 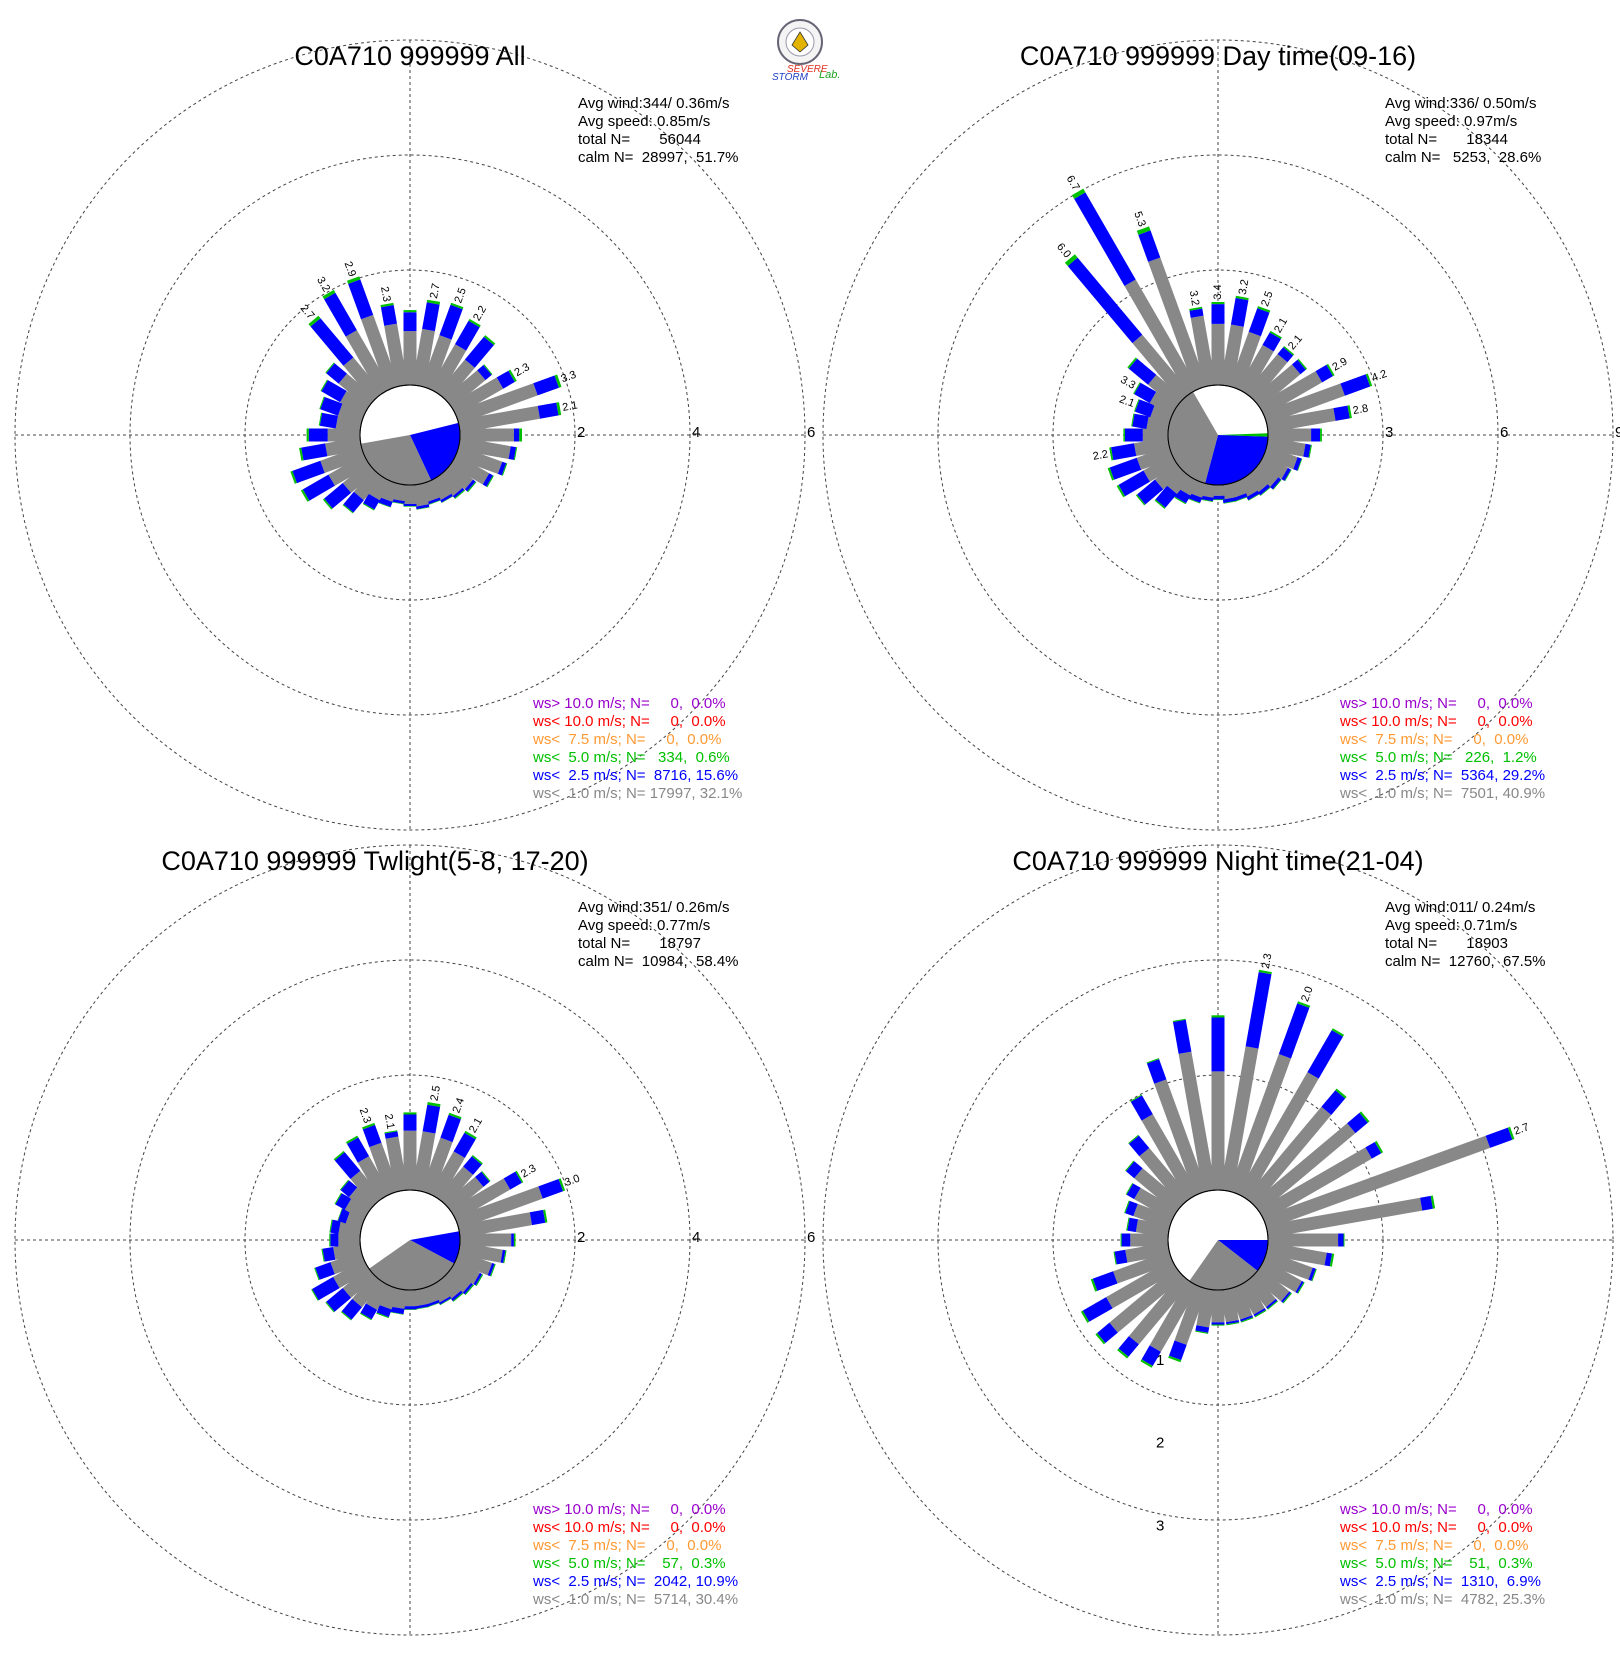 I want to click on legend-entry-lt1: ws< 1.0 m/s; N= 4782, 25.3%, so click(x=1442, y=1599).